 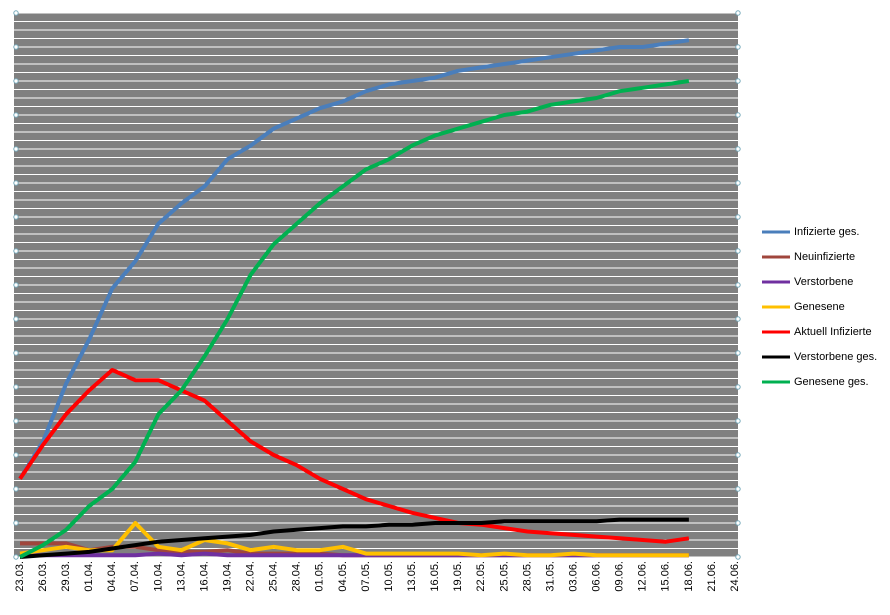 What do you see at coordinates (527, 576) in the screenshot?
I see `x-tick-label: 28.05.` at bounding box center [527, 576].